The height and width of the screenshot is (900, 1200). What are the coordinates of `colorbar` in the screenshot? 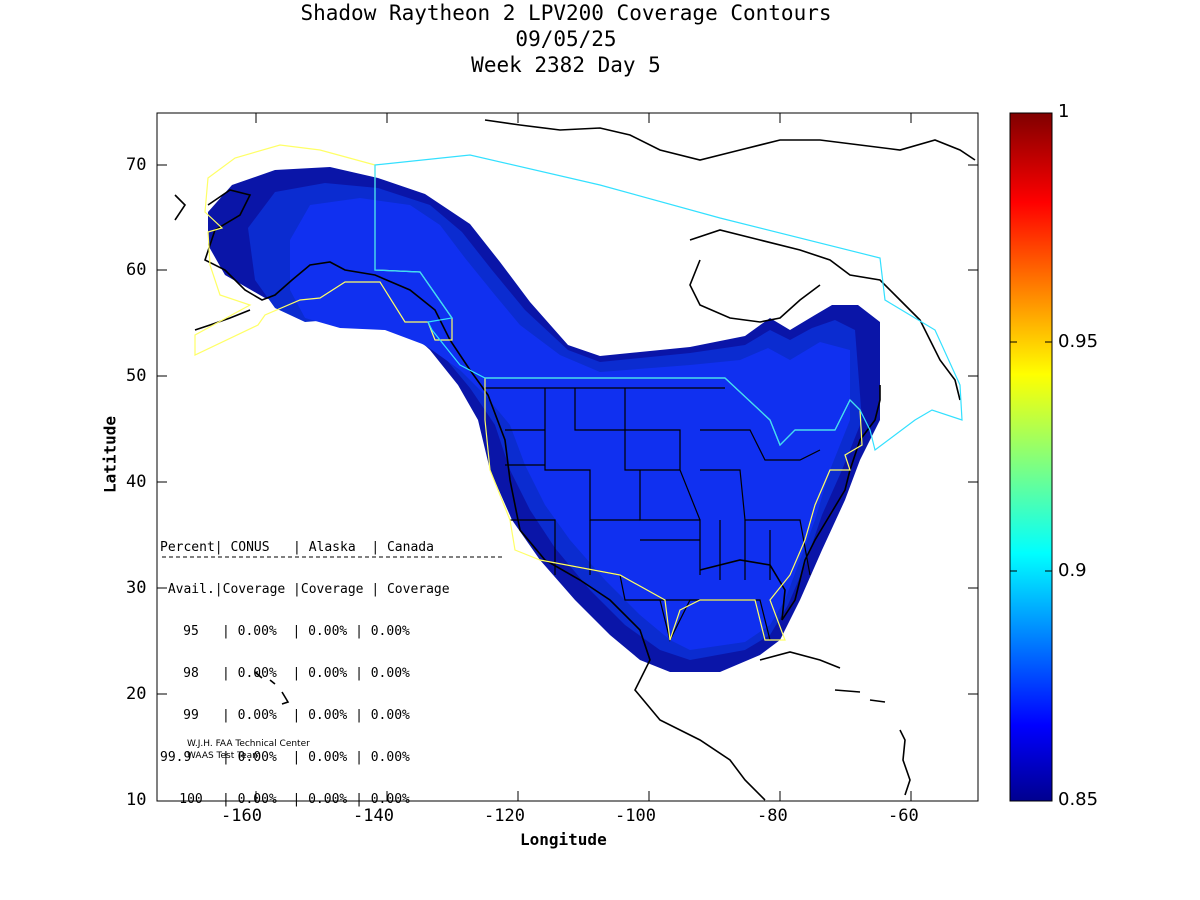 It's located at (1031, 457).